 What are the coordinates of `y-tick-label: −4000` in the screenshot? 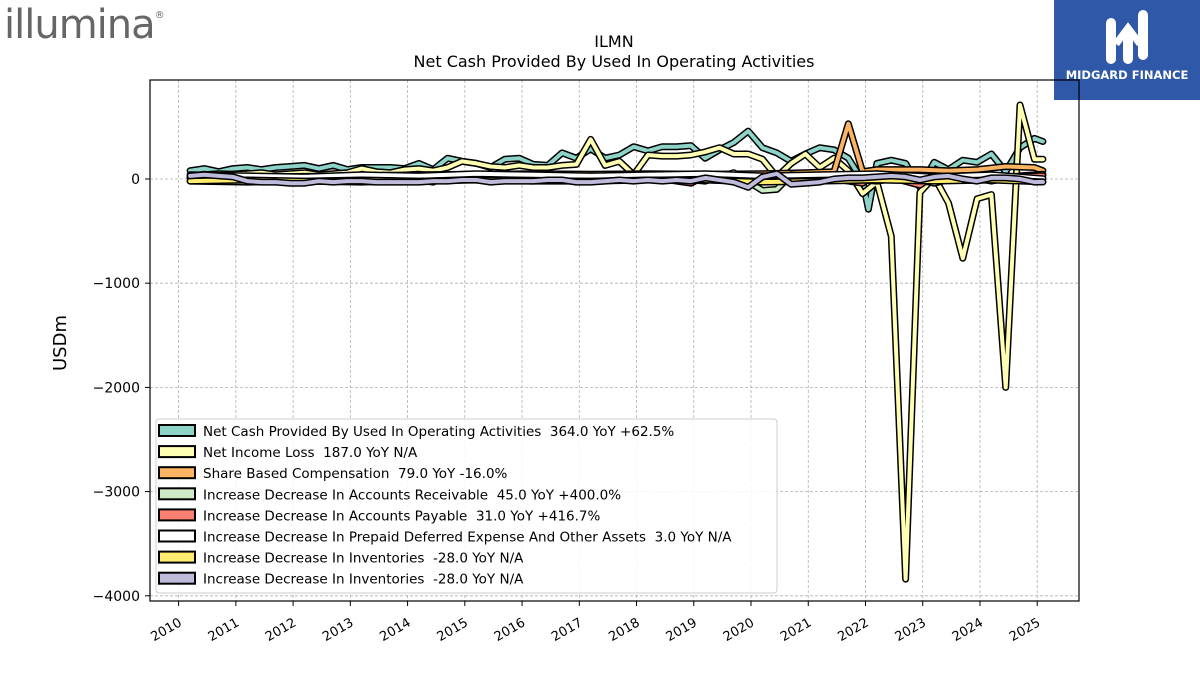 It's located at (116, 597).